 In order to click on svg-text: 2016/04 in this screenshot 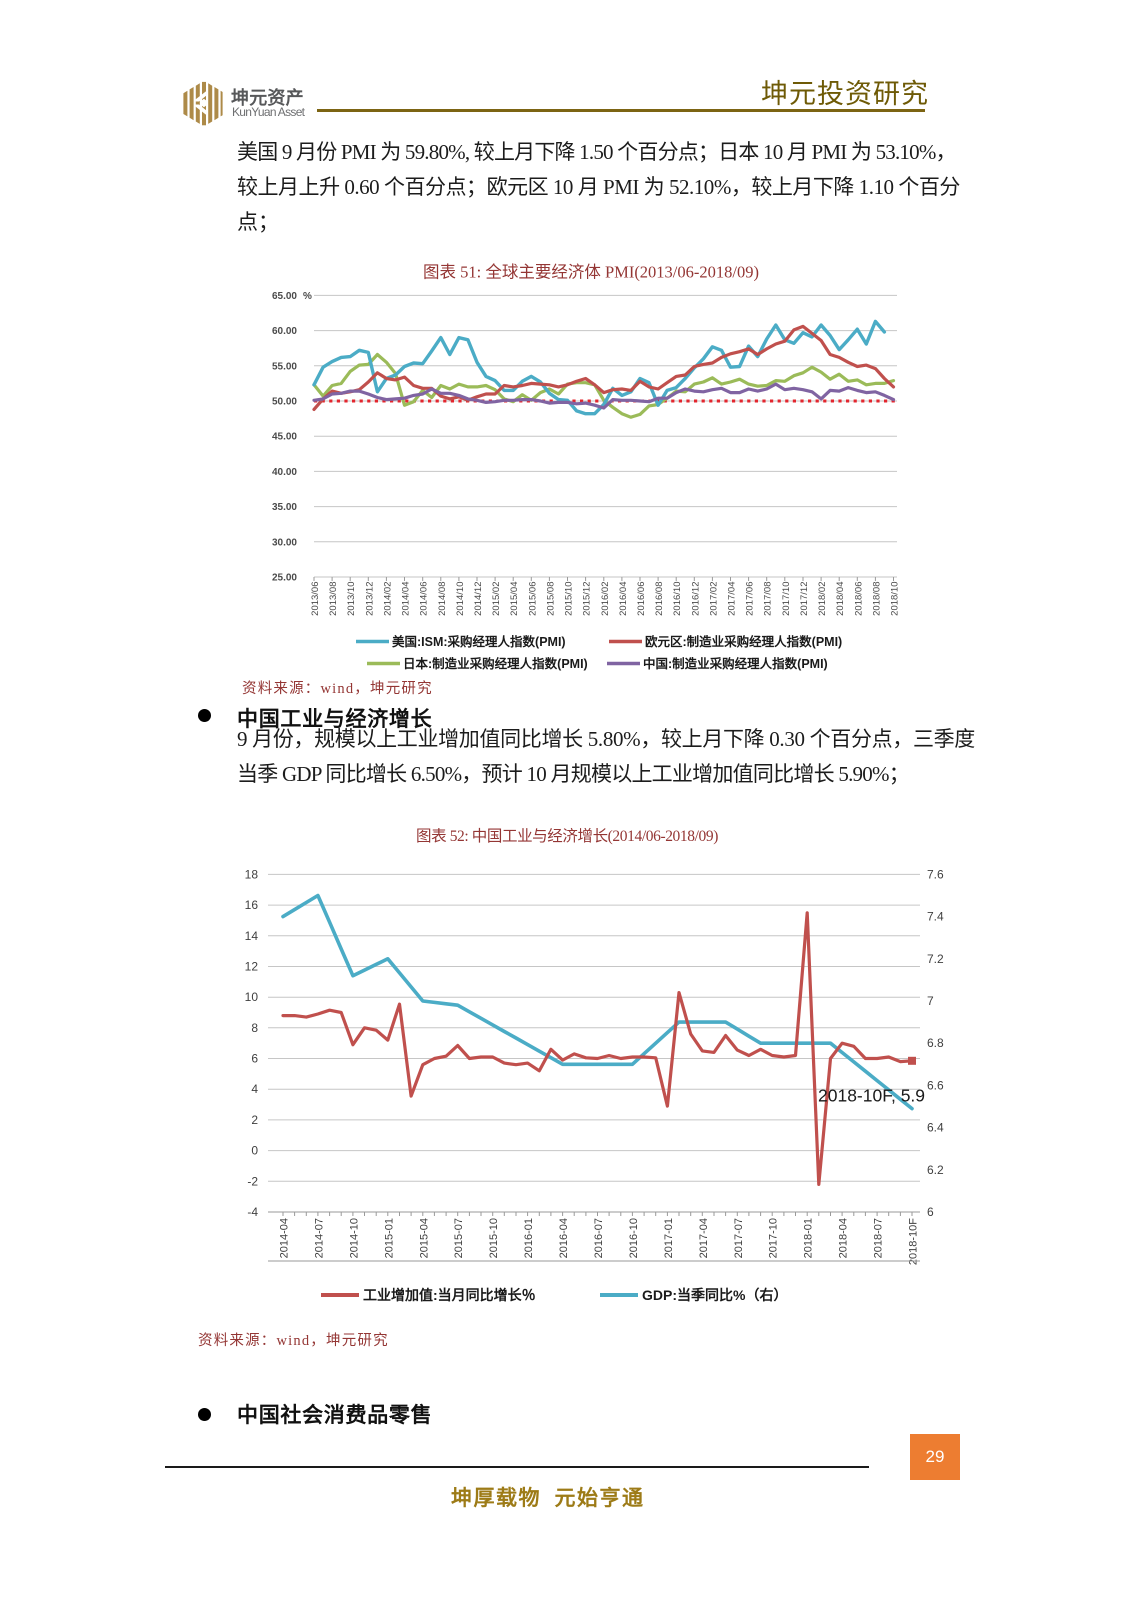, I will do `click(623, 599)`.